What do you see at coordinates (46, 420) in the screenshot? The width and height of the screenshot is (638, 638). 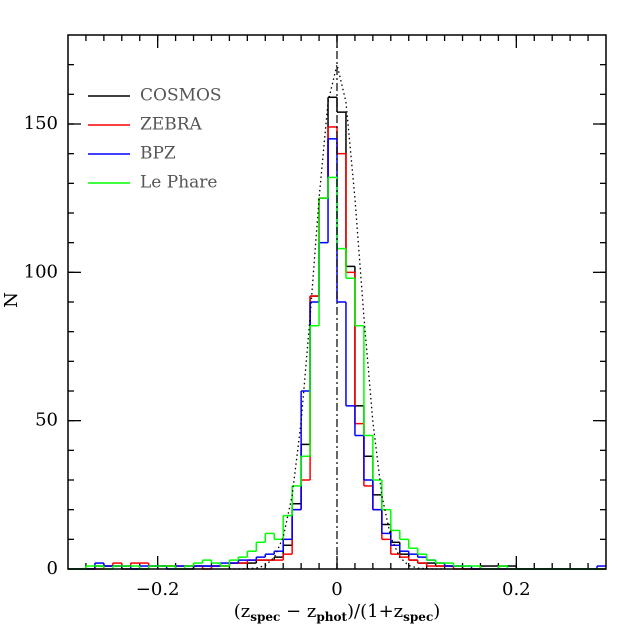 I see `y-tick-label: 50` at bounding box center [46, 420].